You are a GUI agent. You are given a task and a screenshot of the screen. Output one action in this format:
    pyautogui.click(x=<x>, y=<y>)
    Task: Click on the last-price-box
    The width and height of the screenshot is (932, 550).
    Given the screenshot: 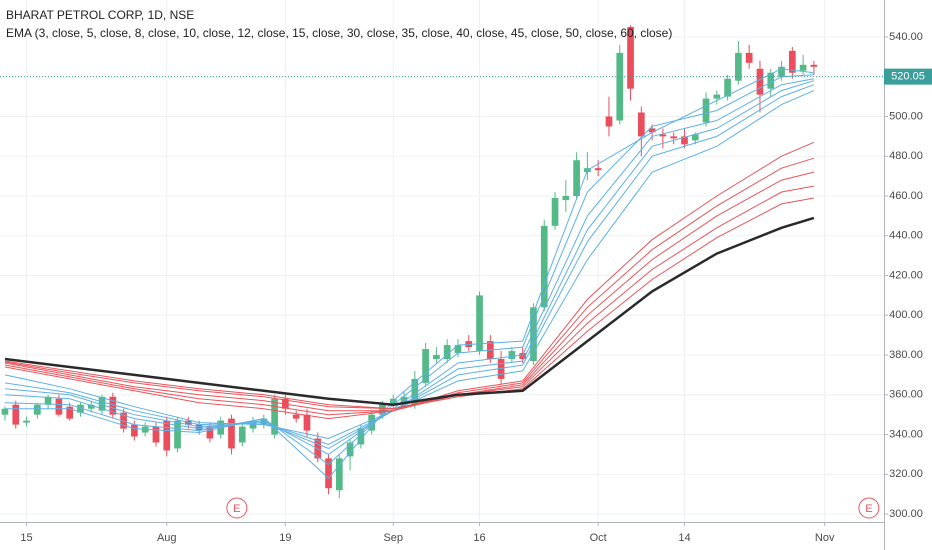 What is the action you would take?
    pyautogui.click(x=908, y=76)
    